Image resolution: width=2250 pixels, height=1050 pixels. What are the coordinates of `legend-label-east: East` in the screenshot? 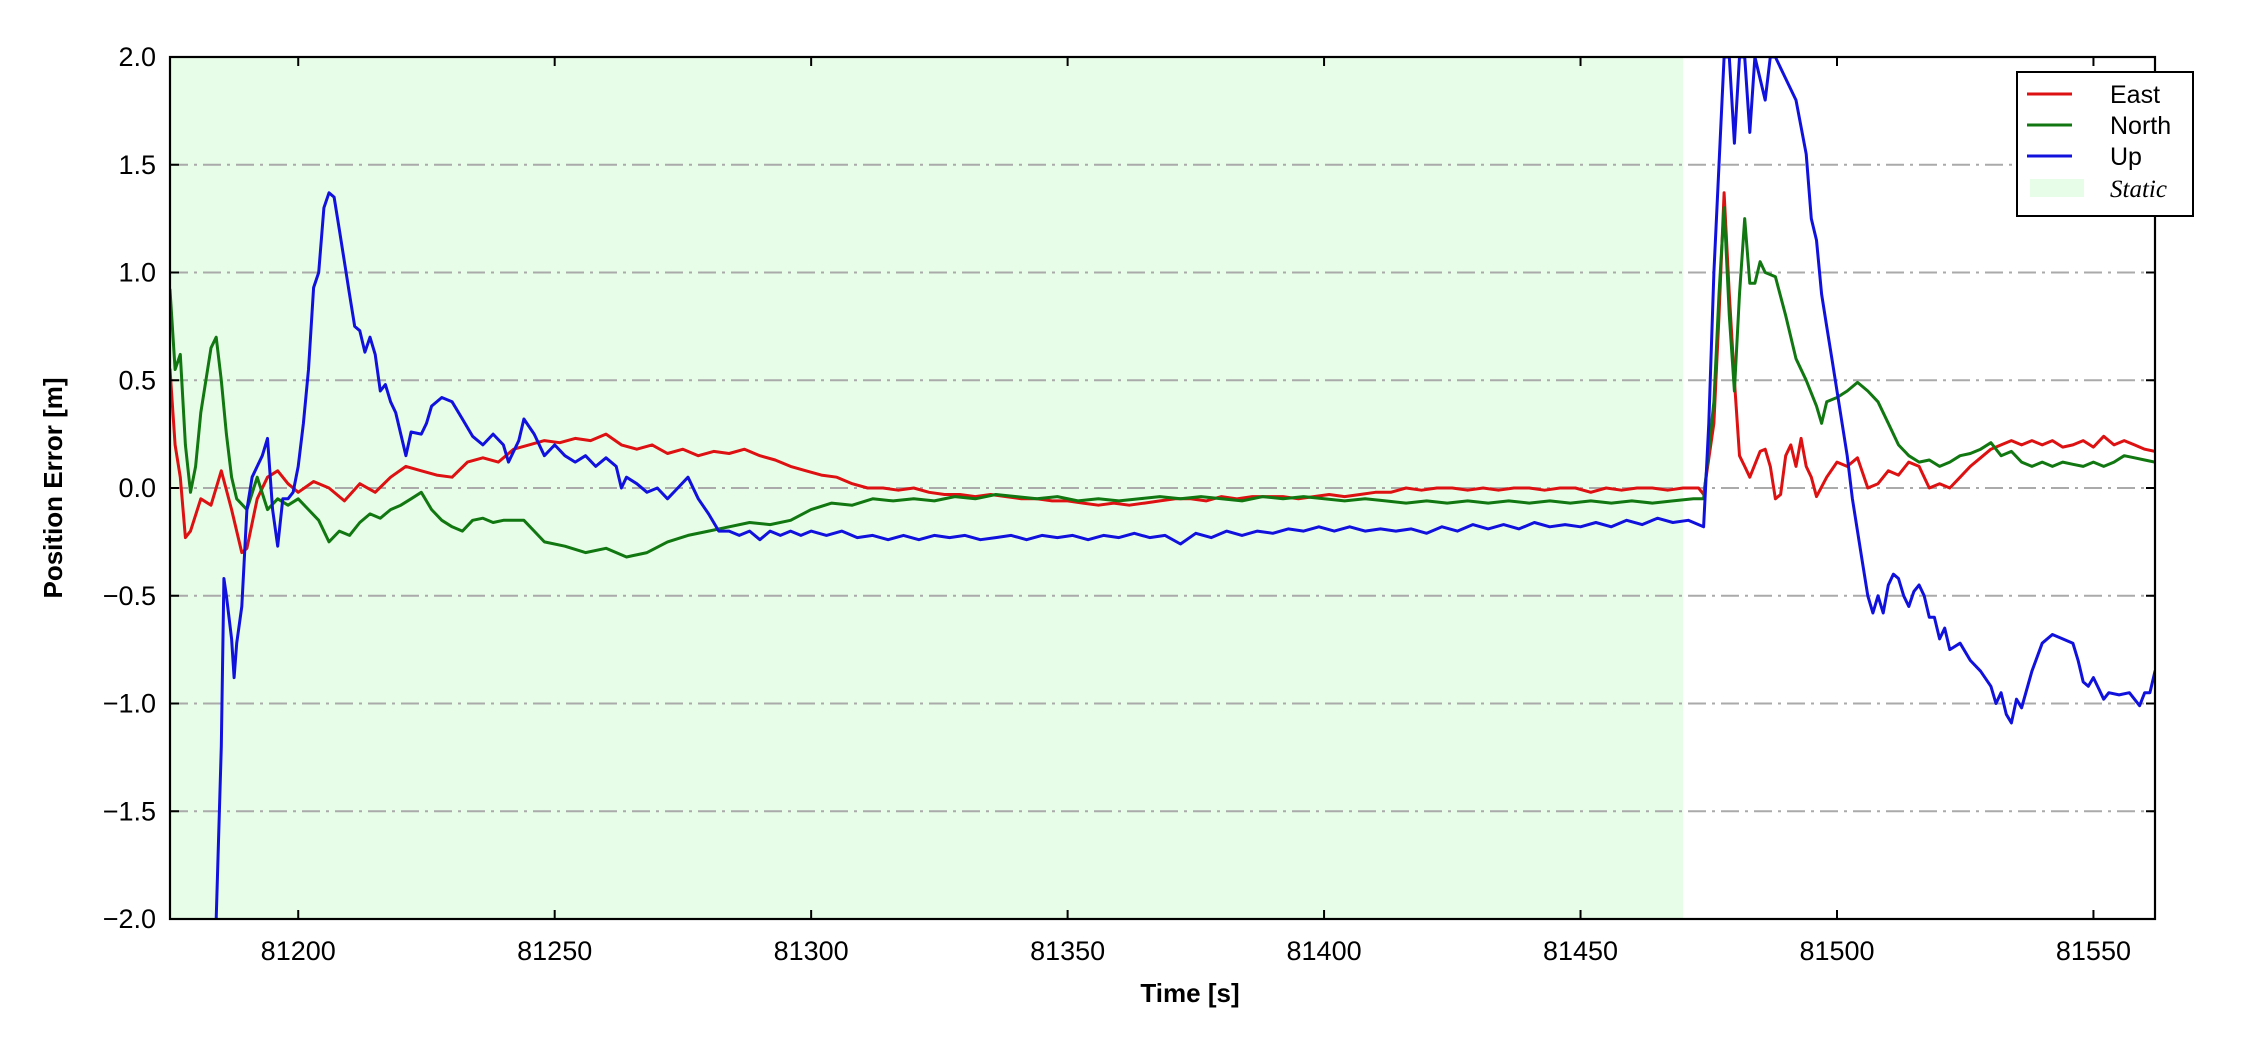 It's located at (2135, 95).